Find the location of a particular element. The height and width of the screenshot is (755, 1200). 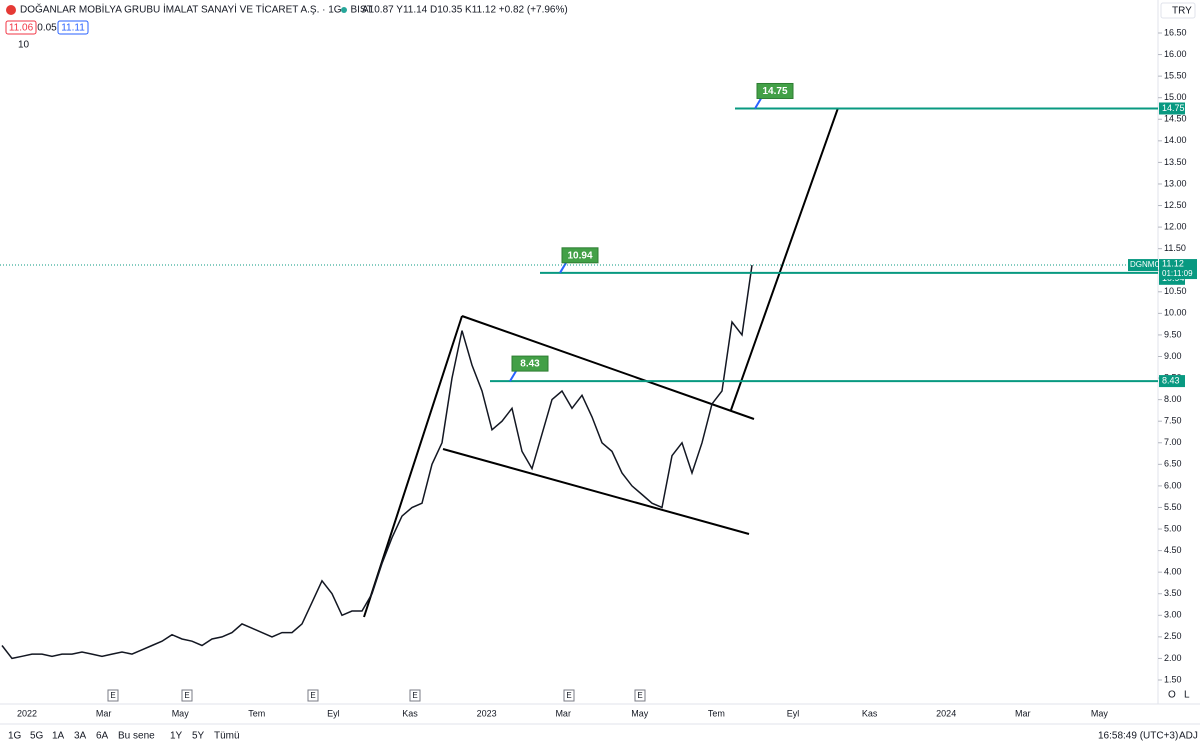

price-tick-label: 8.00 is located at coordinates (1173, 399).